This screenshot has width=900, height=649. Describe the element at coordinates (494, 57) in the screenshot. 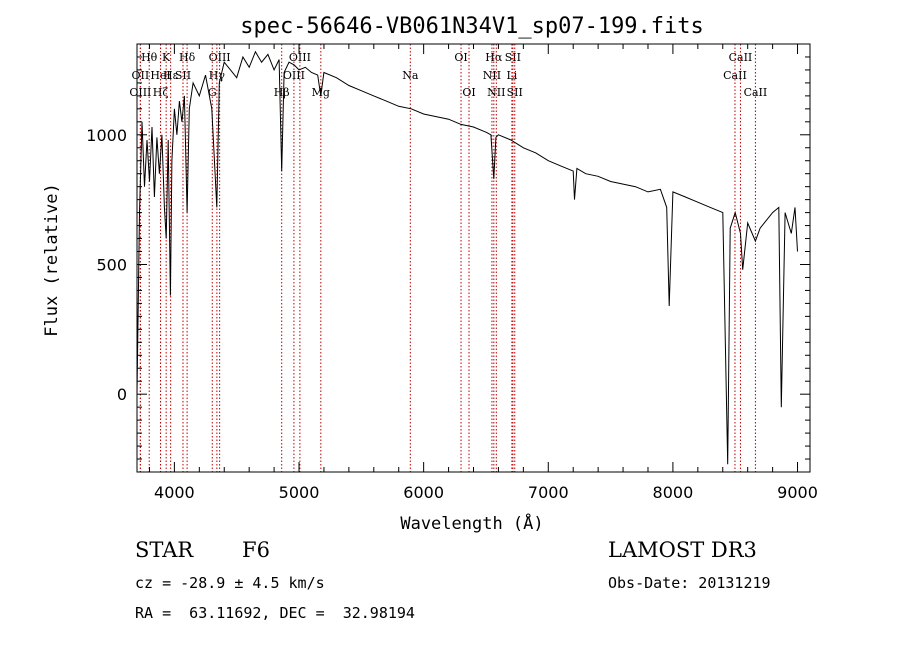

I see `line-marker-label: Hα` at that location.